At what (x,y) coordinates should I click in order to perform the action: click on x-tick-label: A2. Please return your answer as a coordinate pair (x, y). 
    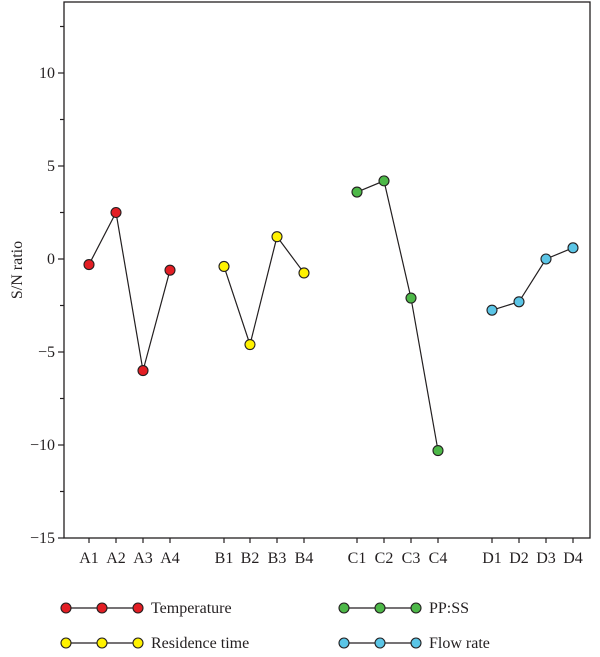
    Looking at the image, I should click on (116, 558).